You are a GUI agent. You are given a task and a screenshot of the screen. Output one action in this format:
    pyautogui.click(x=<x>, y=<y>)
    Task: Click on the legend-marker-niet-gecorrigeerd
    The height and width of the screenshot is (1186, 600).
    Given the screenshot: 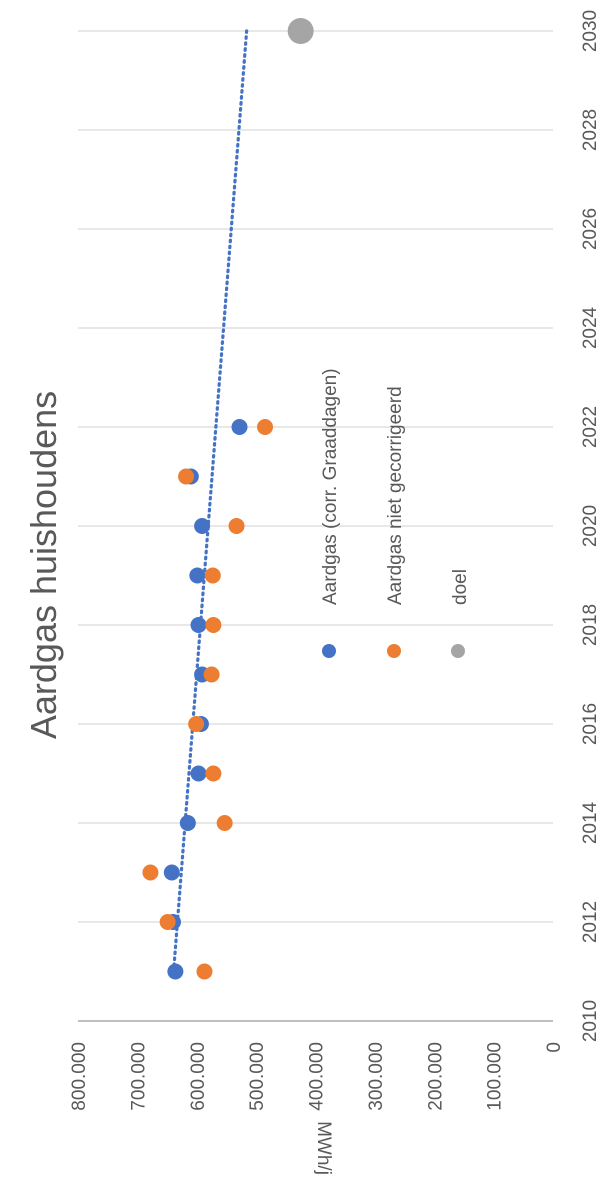 What is the action you would take?
    pyautogui.click(x=394, y=651)
    